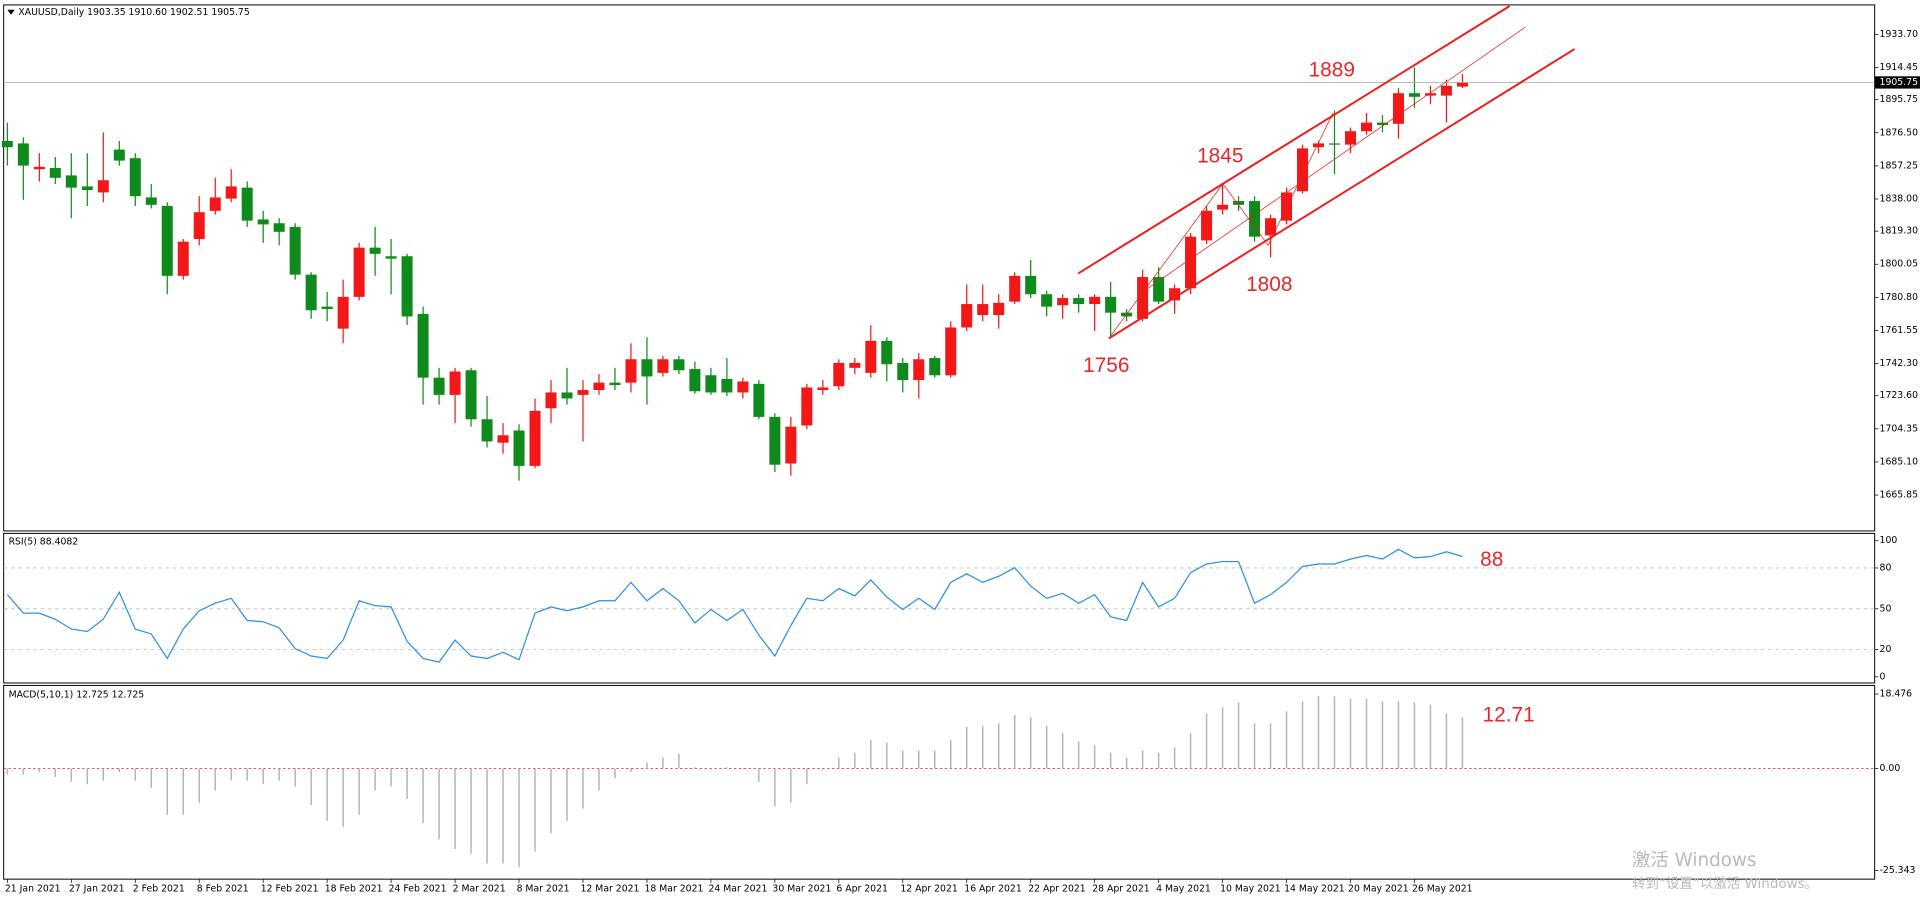  What do you see at coordinates (1899, 132) in the screenshot?
I see `y-tick-label: 1876.50` at bounding box center [1899, 132].